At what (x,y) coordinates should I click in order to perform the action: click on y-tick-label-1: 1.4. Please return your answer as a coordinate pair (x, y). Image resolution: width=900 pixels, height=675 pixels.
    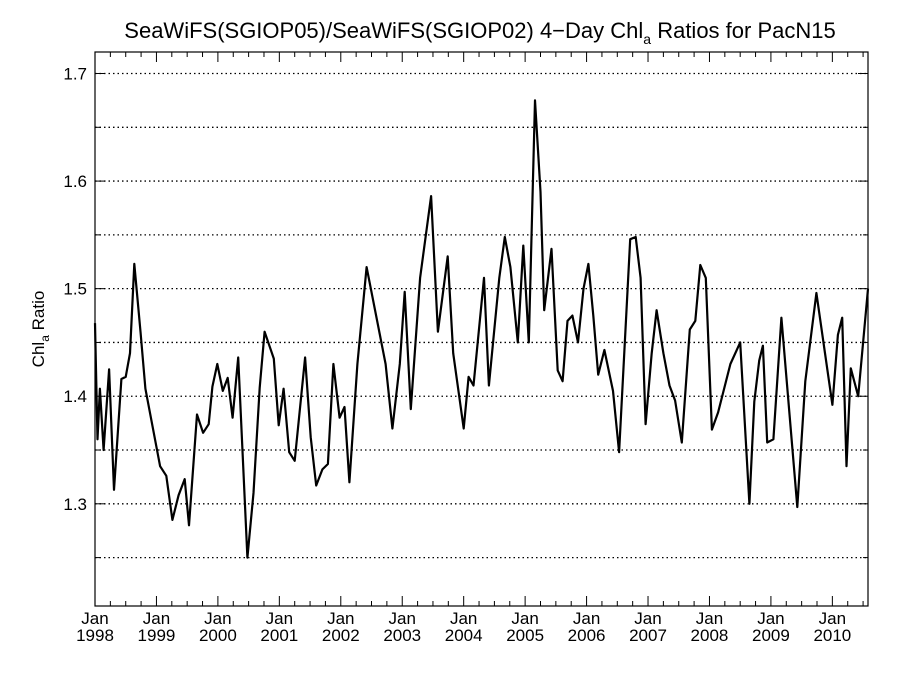
    Looking at the image, I should click on (75, 396).